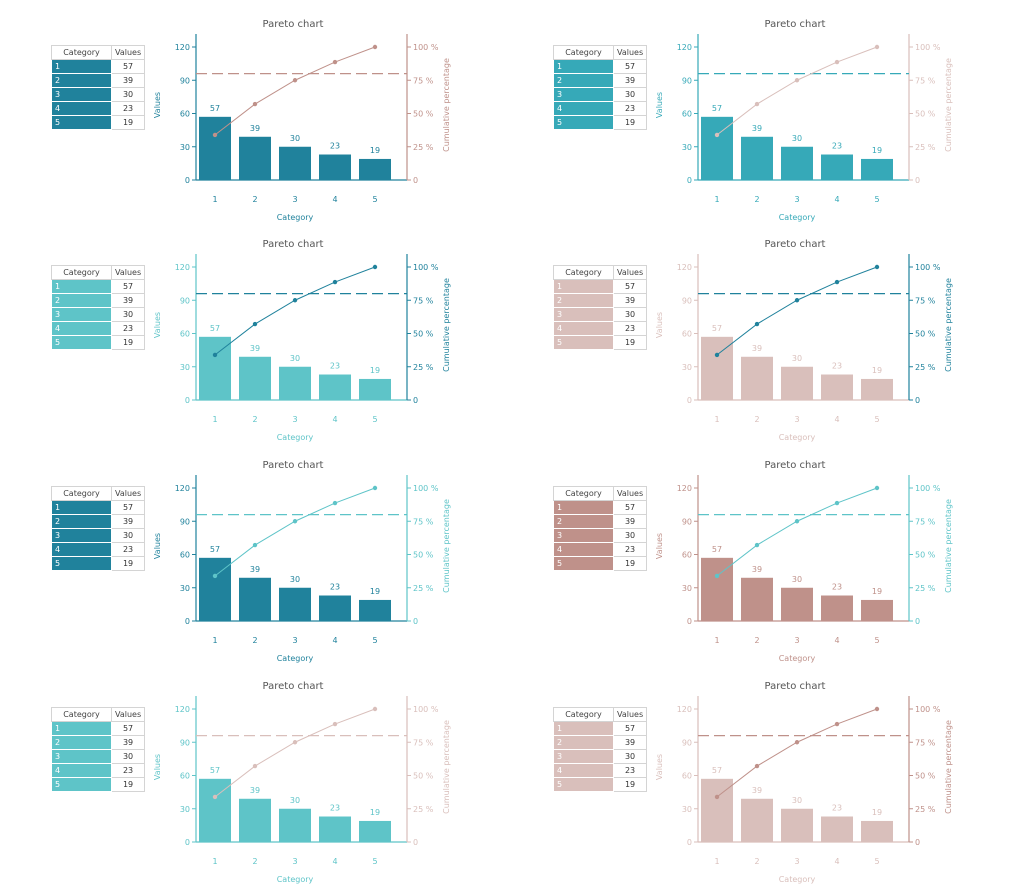 The width and height of the screenshot is (1025, 890). I want to click on table-row: 1 57, so click(98, 728).